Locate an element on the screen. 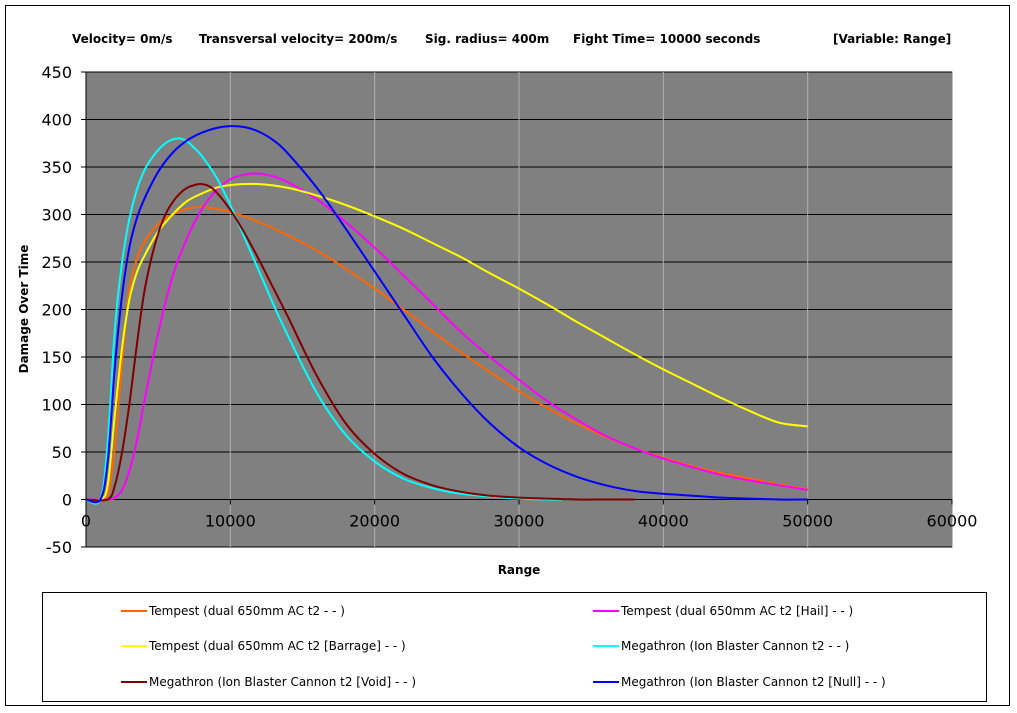 The image size is (1017, 713). legend-label: Tempest (dual 650mm AC t2 - - ) is located at coordinates (247, 611).